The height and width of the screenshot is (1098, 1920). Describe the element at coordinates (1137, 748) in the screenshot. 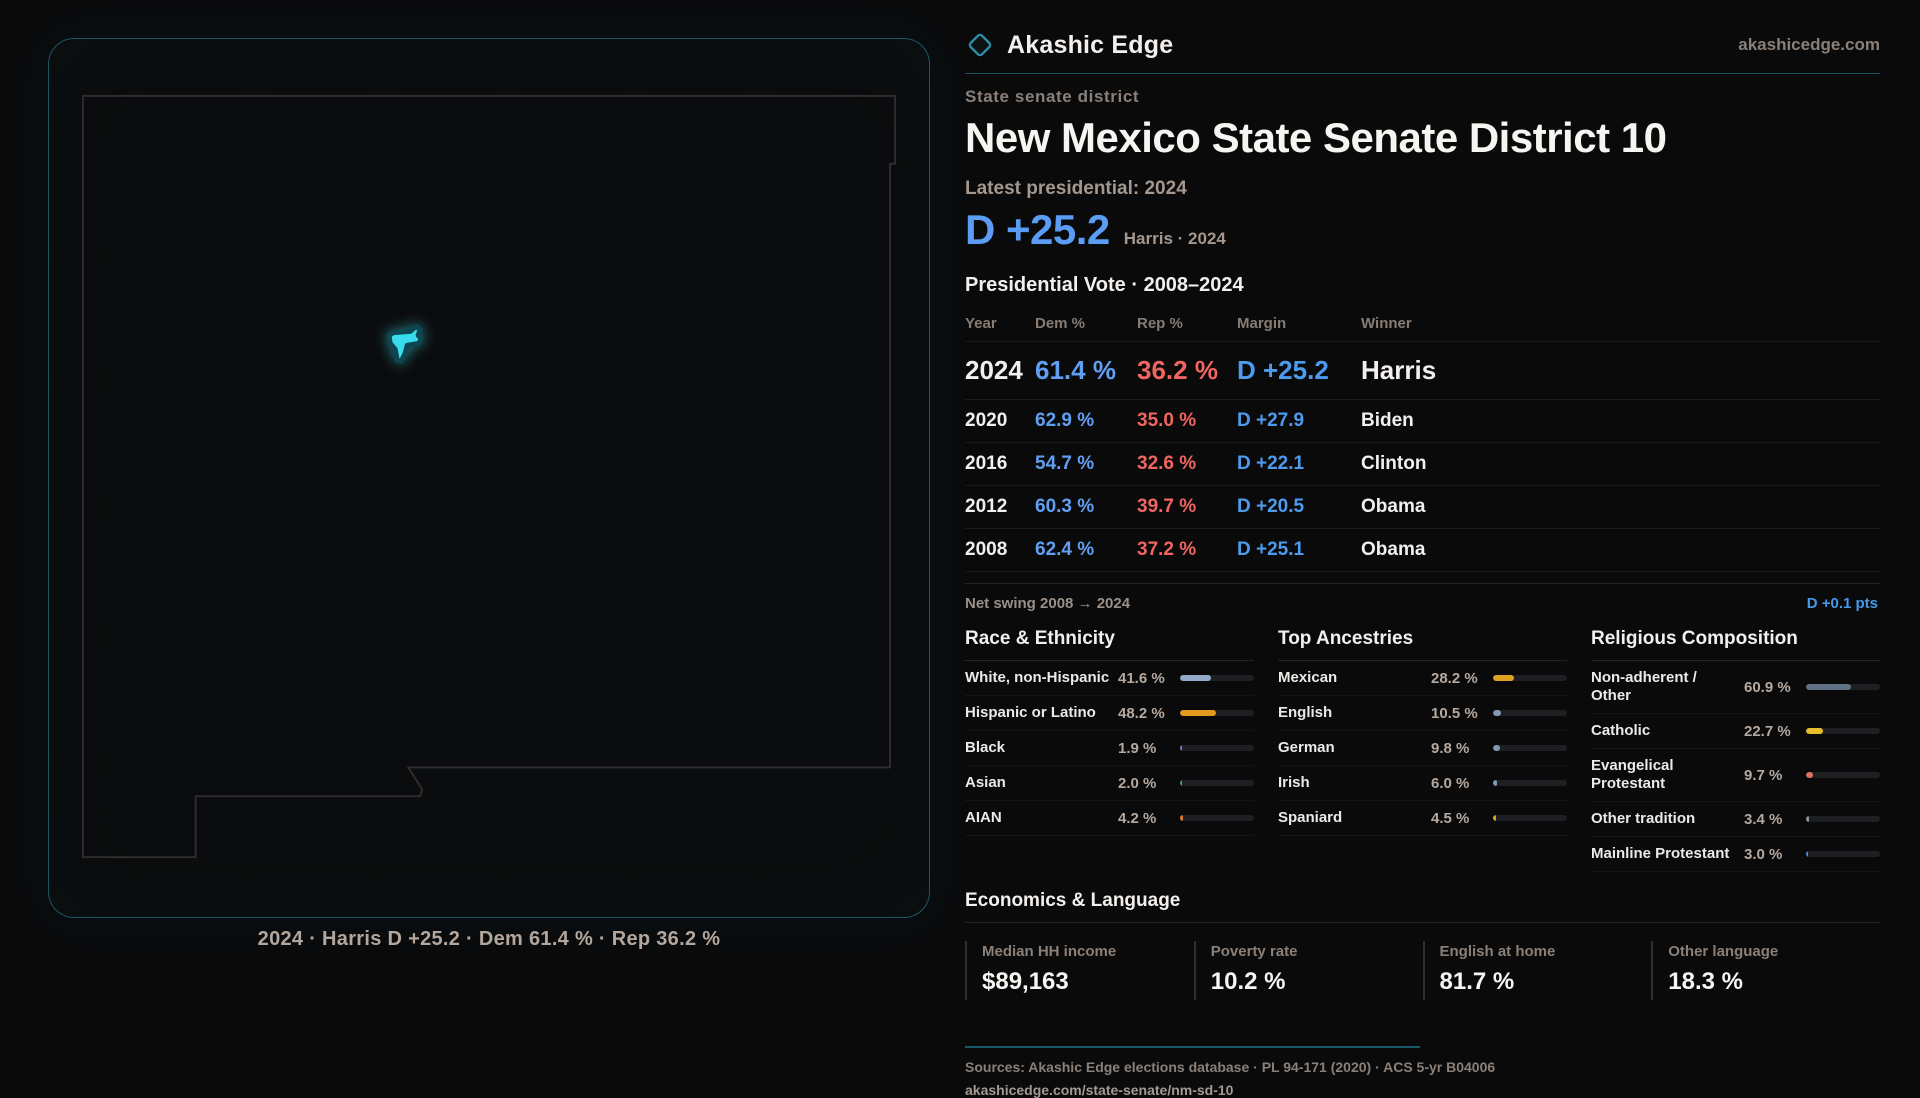

I see `demo-value: 1.9 %` at that location.